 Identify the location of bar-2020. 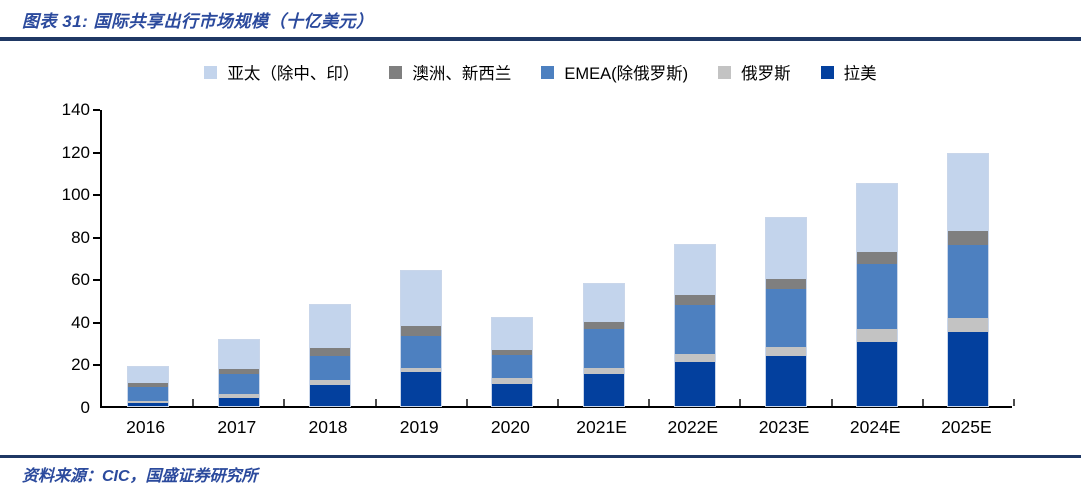
(512, 361).